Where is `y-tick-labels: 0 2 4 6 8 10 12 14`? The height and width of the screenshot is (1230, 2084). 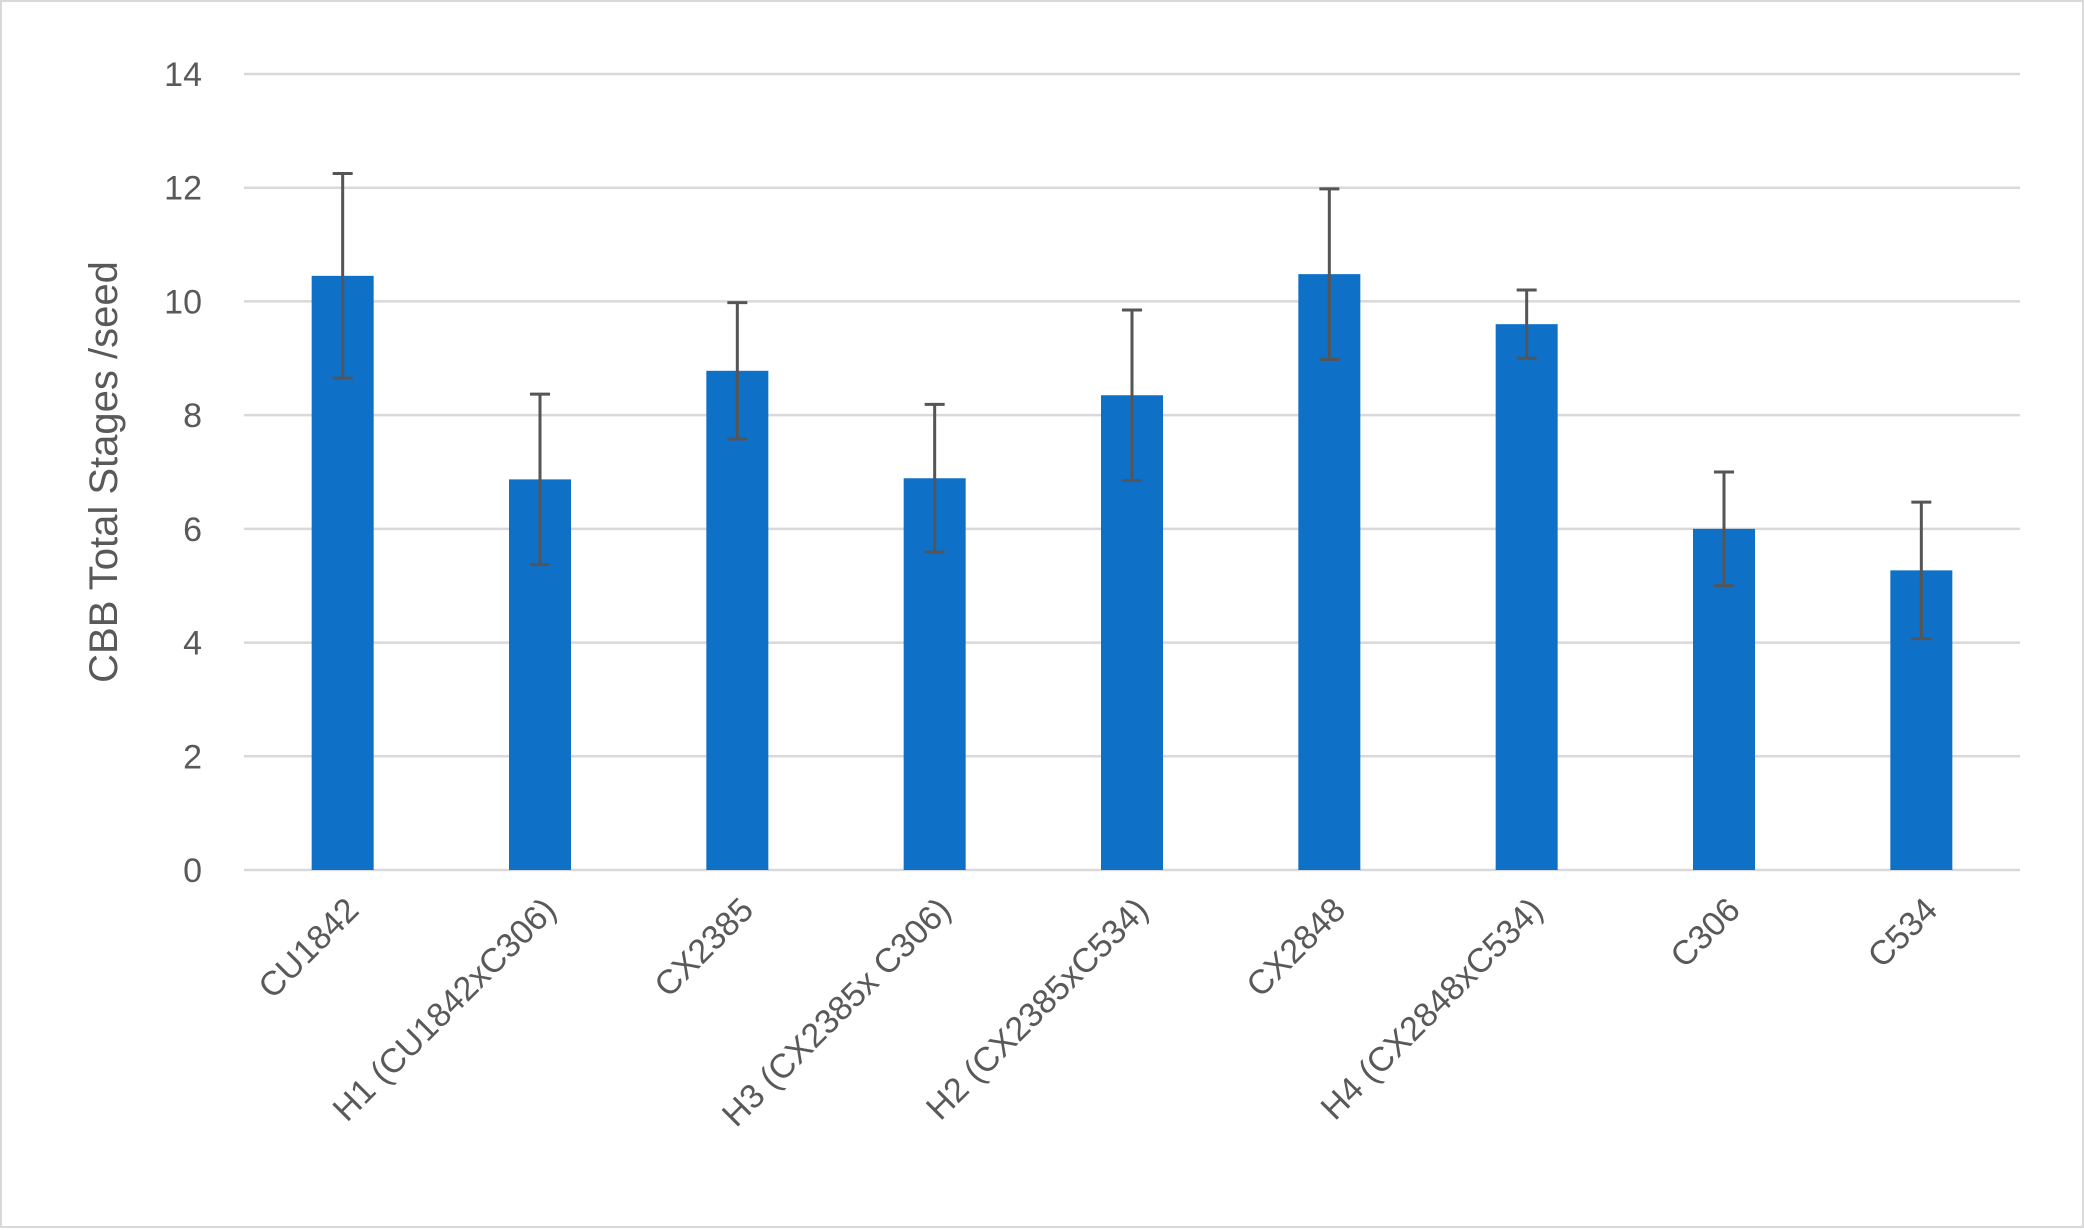 y-tick-labels: 0 2 4 6 8 10 12 14 is located at coordinates (183, 473).